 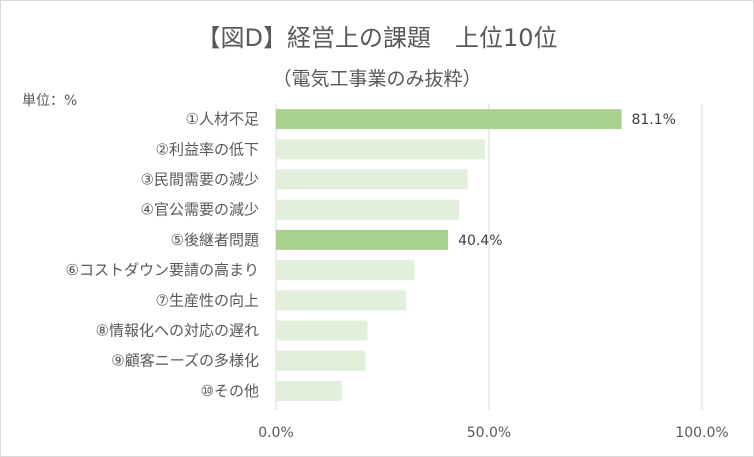 What do you see at coordinates (222, 119) in the screenshot?
I see `category-label: ①人材不足` at bounding box center [222, 119].